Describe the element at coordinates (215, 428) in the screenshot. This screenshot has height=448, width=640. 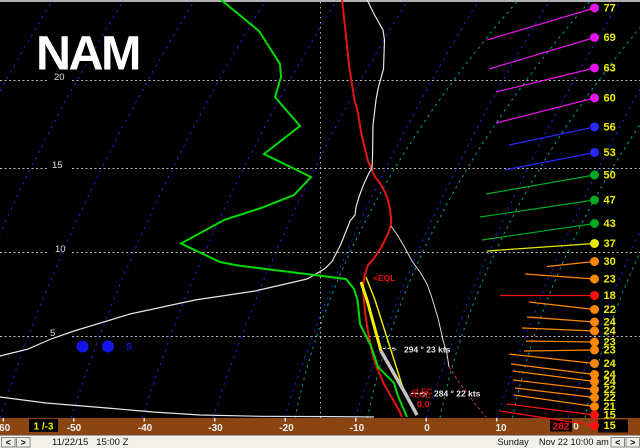
I see `svg-text: -30` at that location.